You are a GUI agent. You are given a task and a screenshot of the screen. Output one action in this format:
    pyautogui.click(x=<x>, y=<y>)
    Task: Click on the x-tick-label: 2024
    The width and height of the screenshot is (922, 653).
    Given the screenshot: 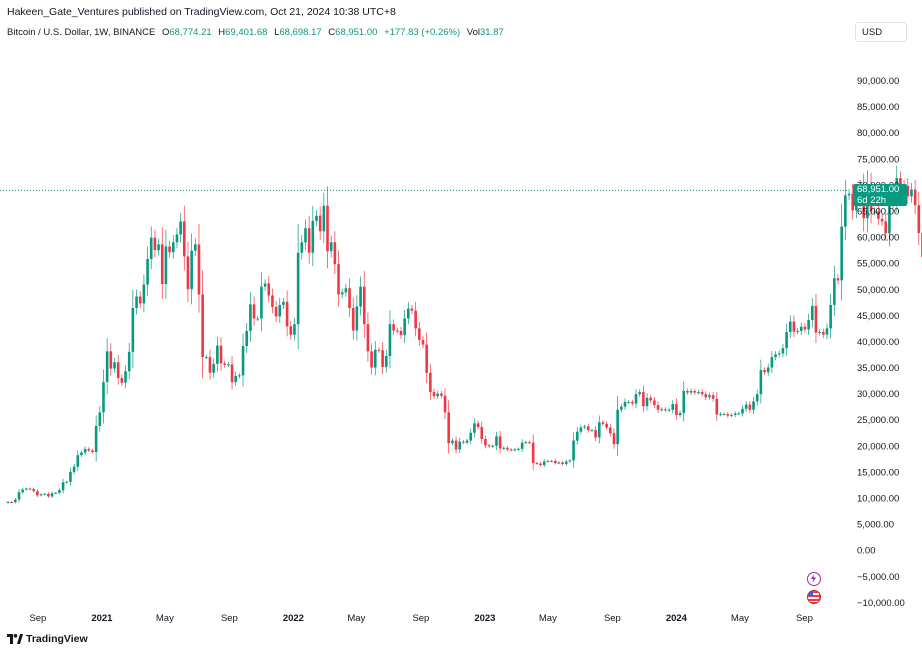 What is the action you would take?
    pyautogui.click(x=677, y=618)
    